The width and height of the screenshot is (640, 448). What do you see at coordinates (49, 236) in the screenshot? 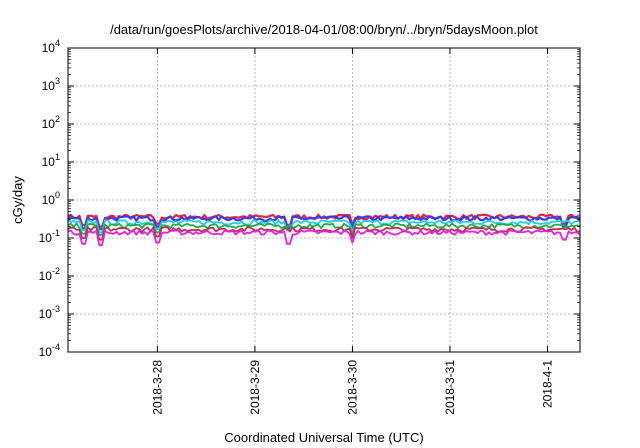
I see `y-tick-label: 10⁻¹` at bounding box center [49, 236].